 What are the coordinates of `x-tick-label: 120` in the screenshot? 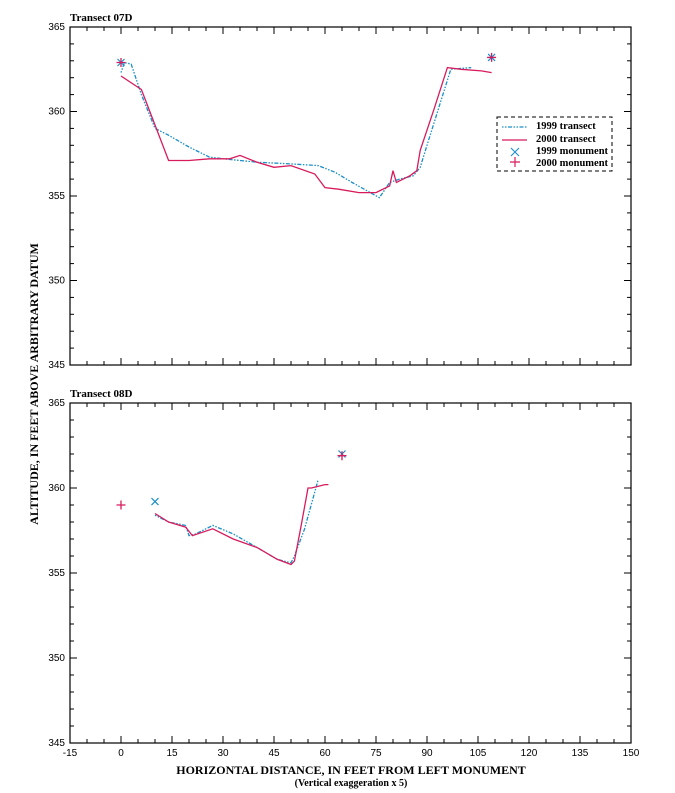 It's located at (529, 753).